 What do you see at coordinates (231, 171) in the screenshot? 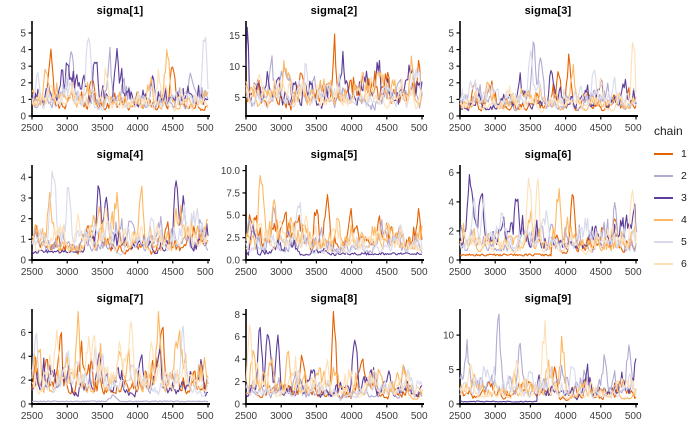
I see `y-tick-label: 10.0` at bounding box center [231, 171].